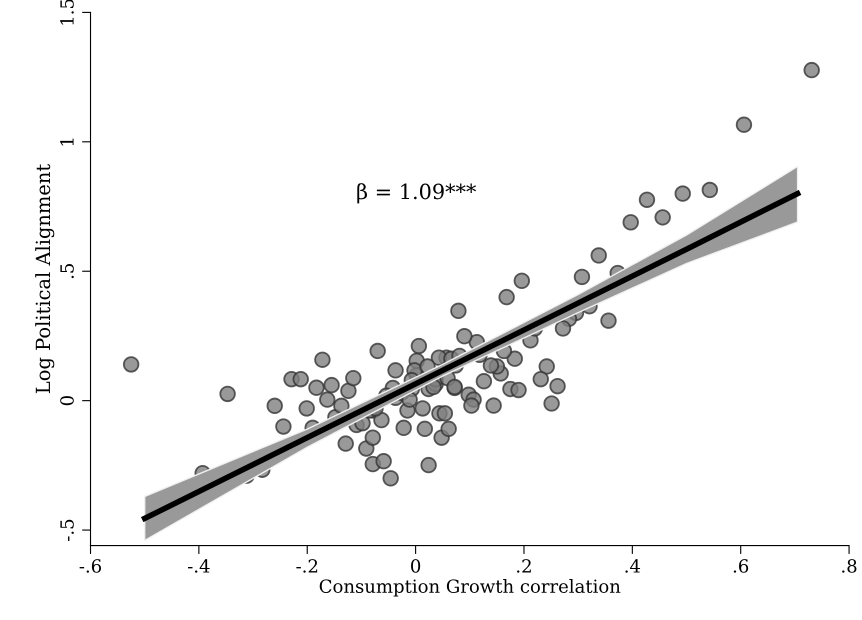  I want to click on y-axis-title: Log Political Alignment, so click(44, 279).